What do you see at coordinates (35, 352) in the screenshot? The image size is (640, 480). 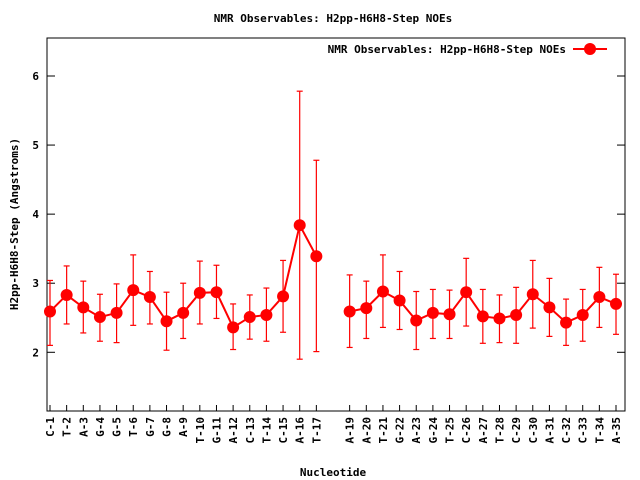 I see `y-tick-label: 2` at bounding box center [35, 352].